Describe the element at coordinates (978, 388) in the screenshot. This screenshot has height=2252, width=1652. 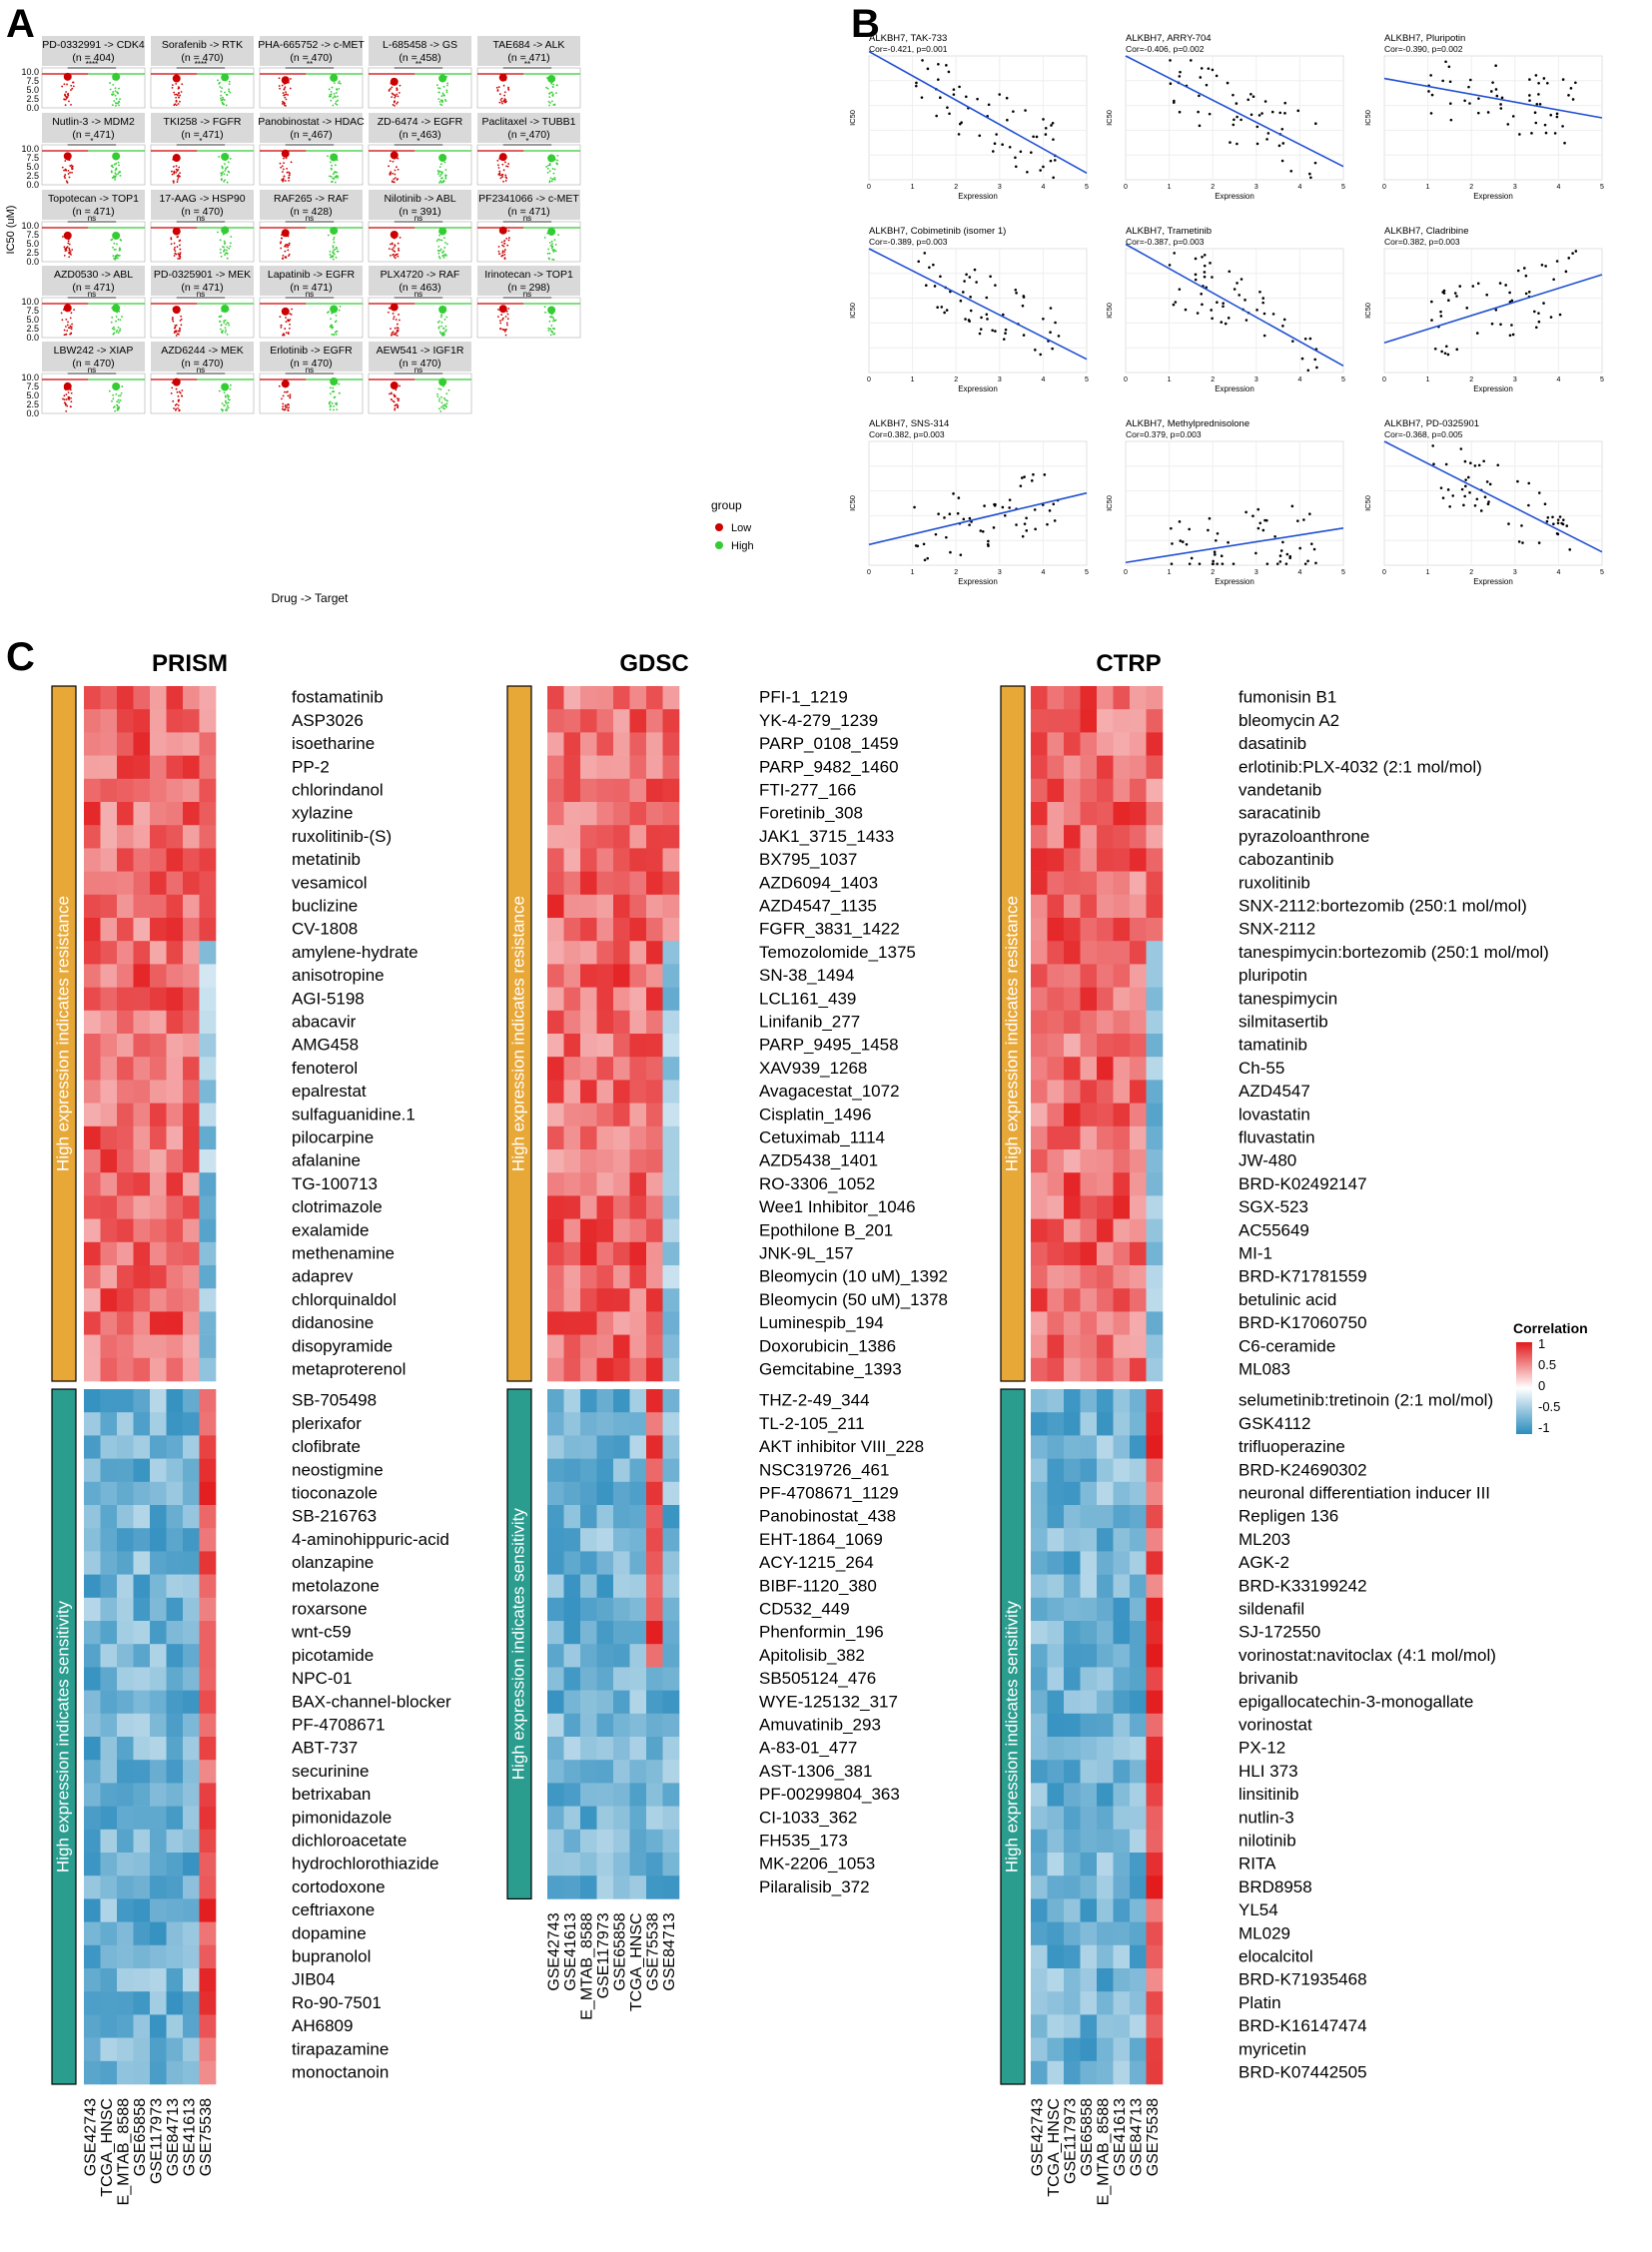
I see `x-axis-label: Expression` at that location.